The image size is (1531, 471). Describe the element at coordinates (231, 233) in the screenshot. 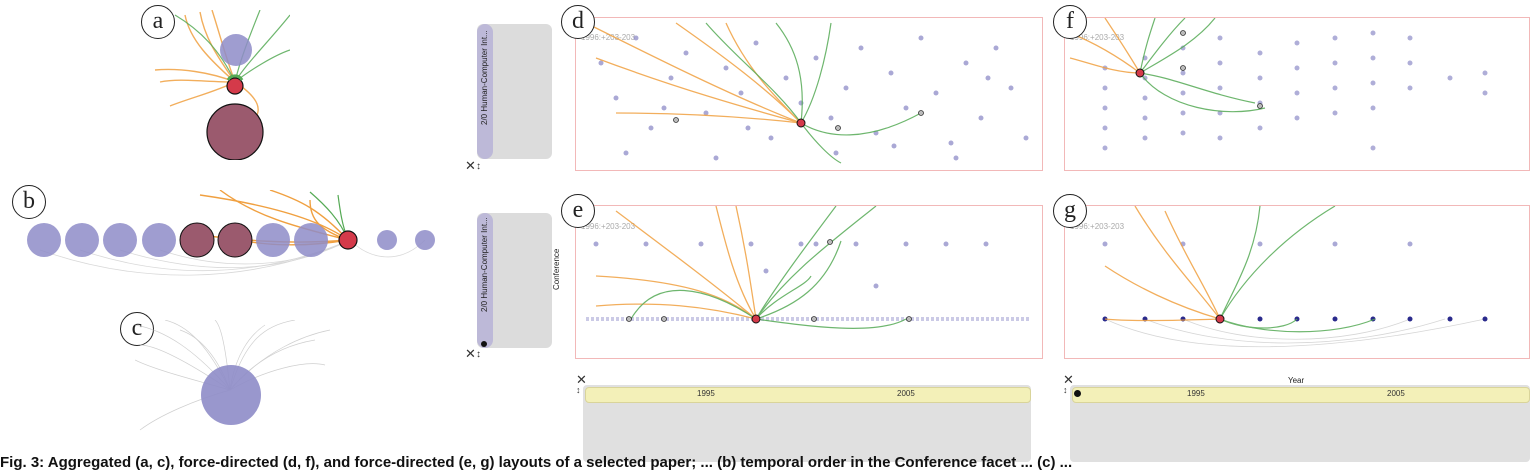

I see `aggregated-view-b` at that location.